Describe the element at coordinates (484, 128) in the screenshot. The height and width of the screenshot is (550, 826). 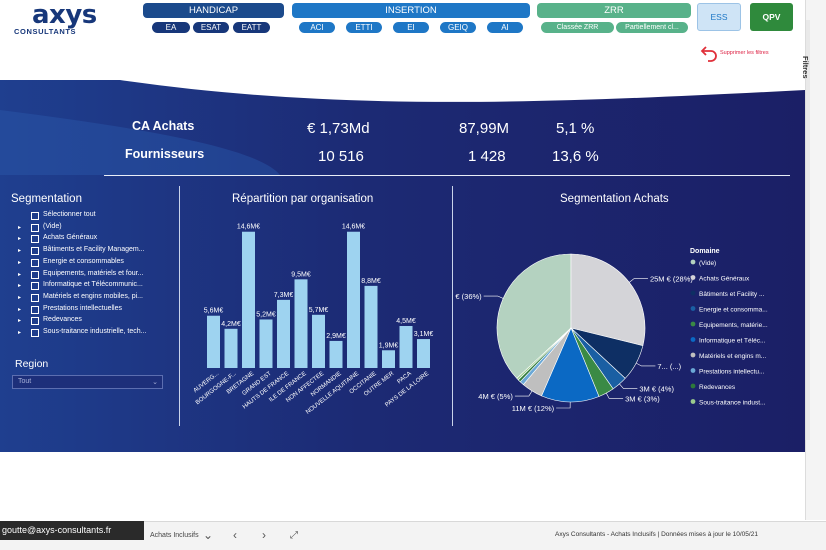
I see `kpi-ca-achats: 87,99M` at that location.